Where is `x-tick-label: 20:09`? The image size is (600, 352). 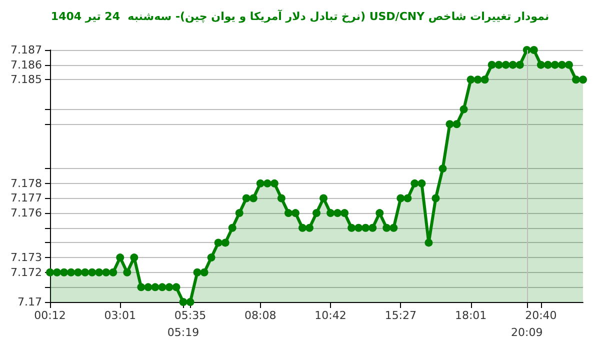 x-tick-label: 20:09 is located at coordinates (527, 332).